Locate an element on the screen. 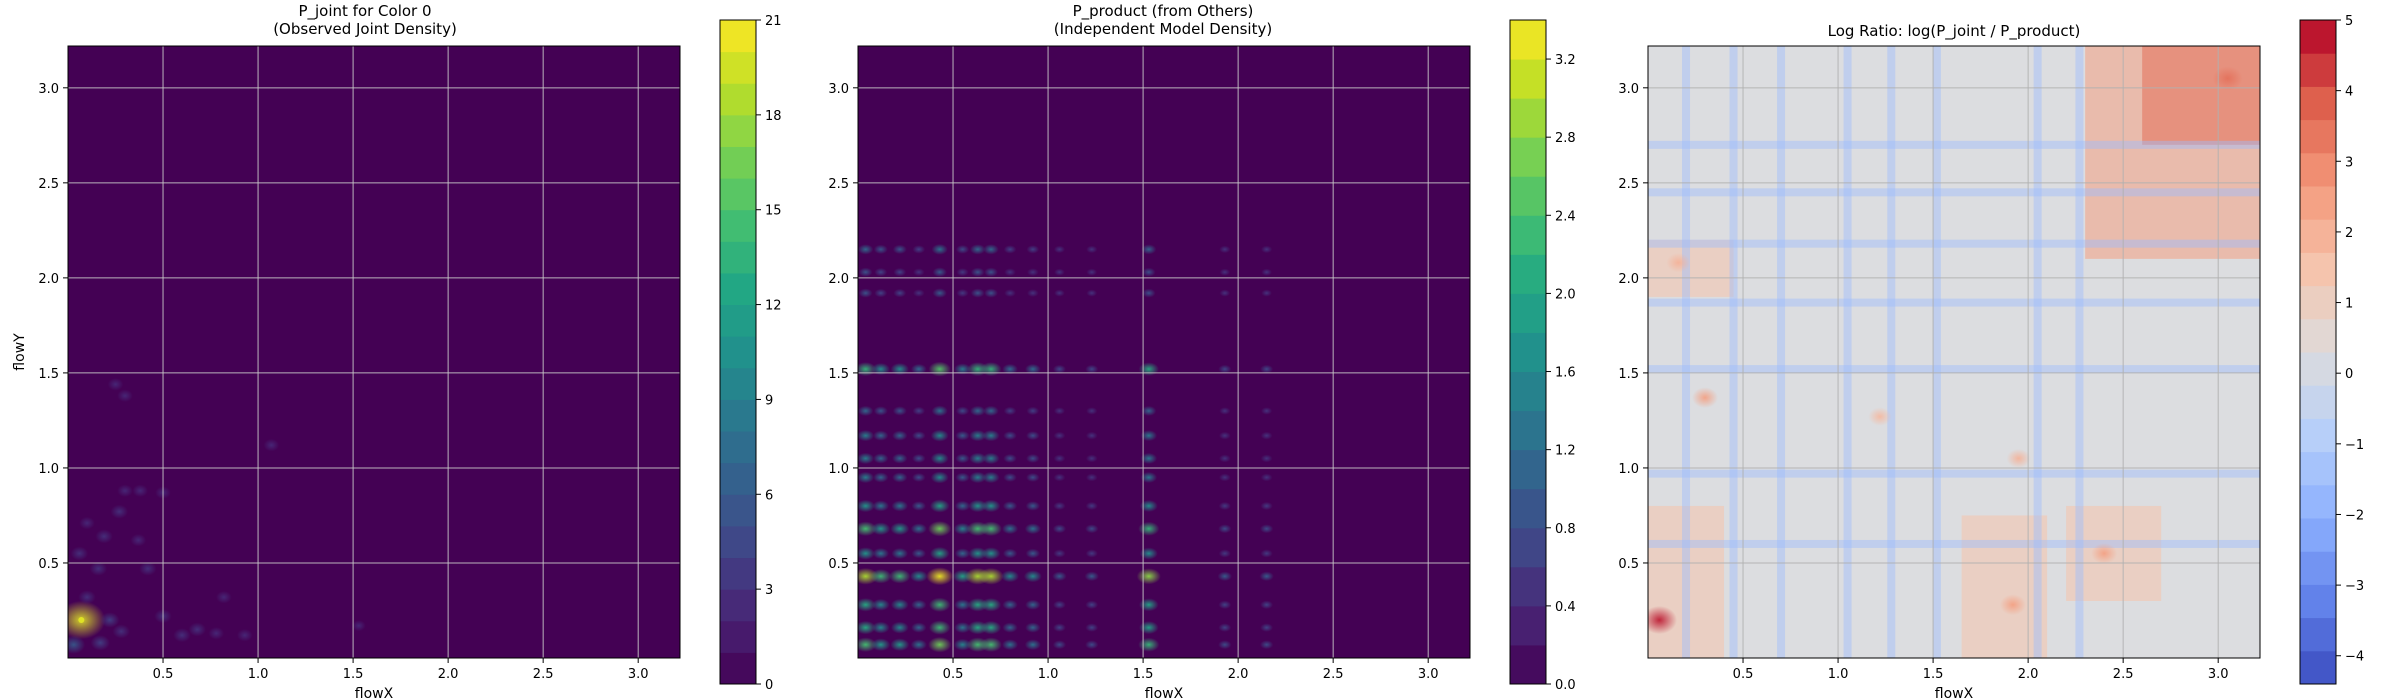  chart-1-colorbar-tick-label-7: 21 is located at coordinates (773, 21).